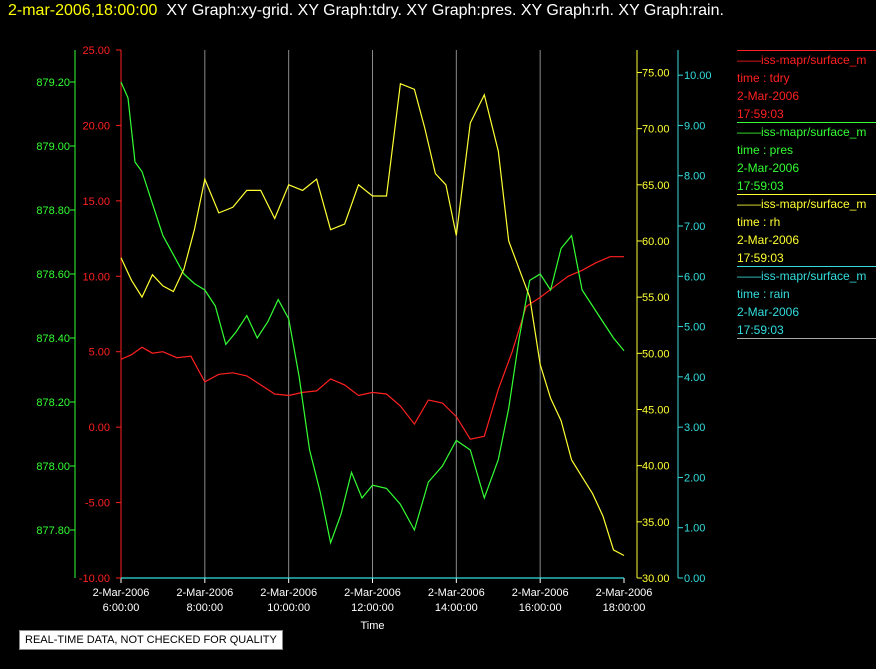 The image size is (876, 669). Describe the element at coordinates (656, 298) in the screenshot. I see `rh-tick-label: 55.00` at that location.